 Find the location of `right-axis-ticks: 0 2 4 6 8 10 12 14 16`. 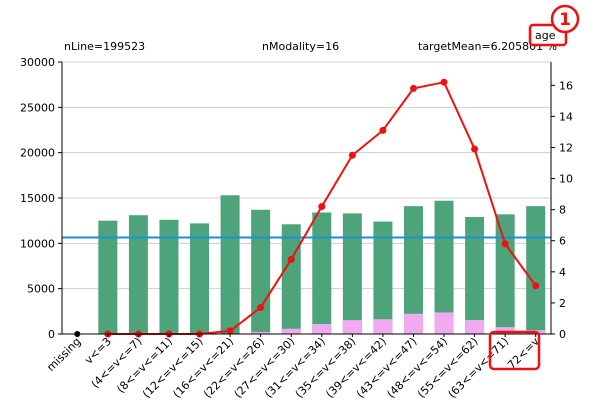

right-axis-ticks: 0 2 4 6 8 10 12 14 16 is located at coordinates (562, 210).